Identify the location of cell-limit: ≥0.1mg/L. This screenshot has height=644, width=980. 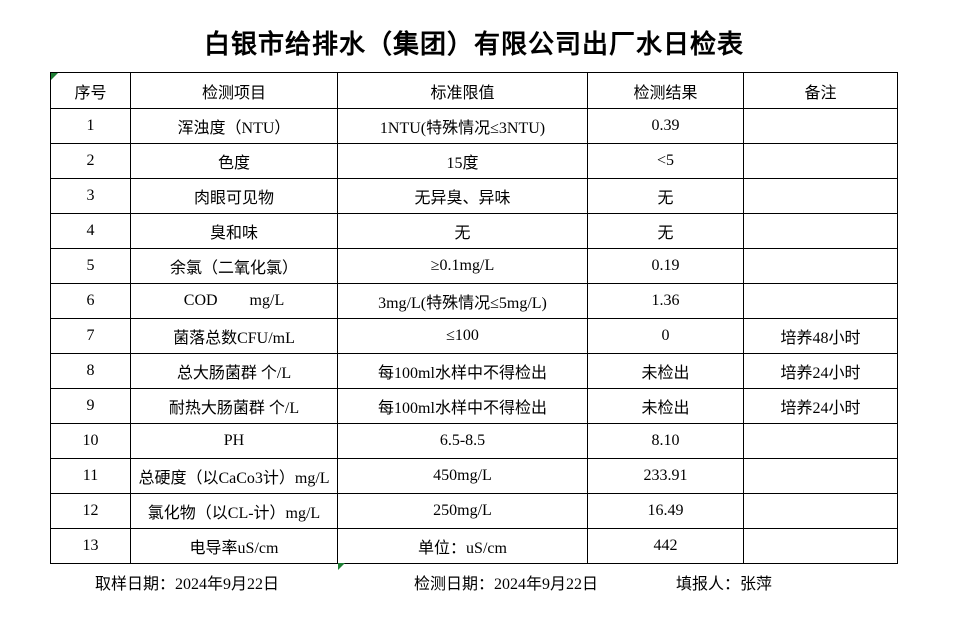
(462, 266).